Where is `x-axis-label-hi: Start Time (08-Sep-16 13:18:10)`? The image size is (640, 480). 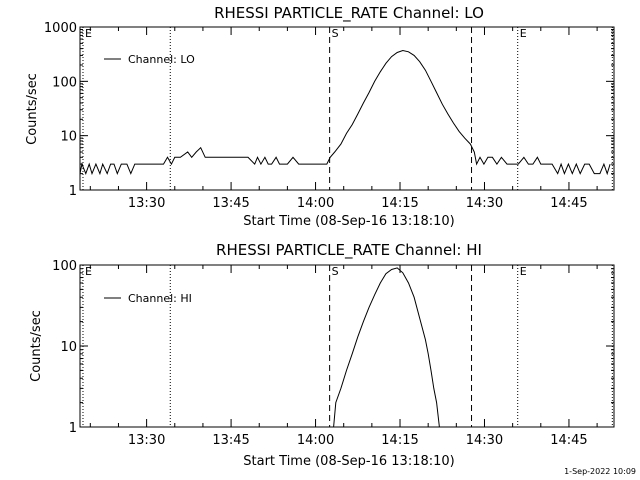
x-axis-label-hi: Start Time (08-Sep-16 13:18:10) is located at coordinates (348, 461).